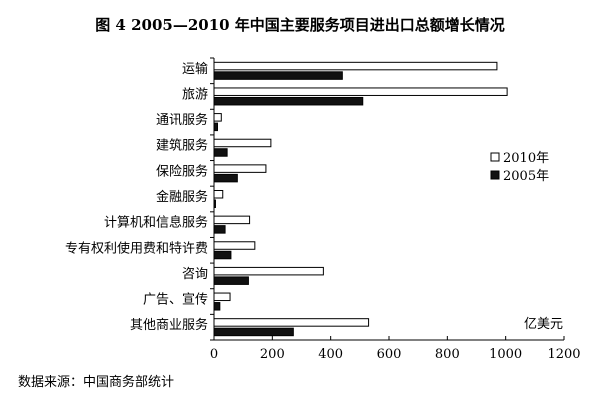 This screenshot has width=600, height=403. I want to click on legend-swatch-2005, so click(495, 175).